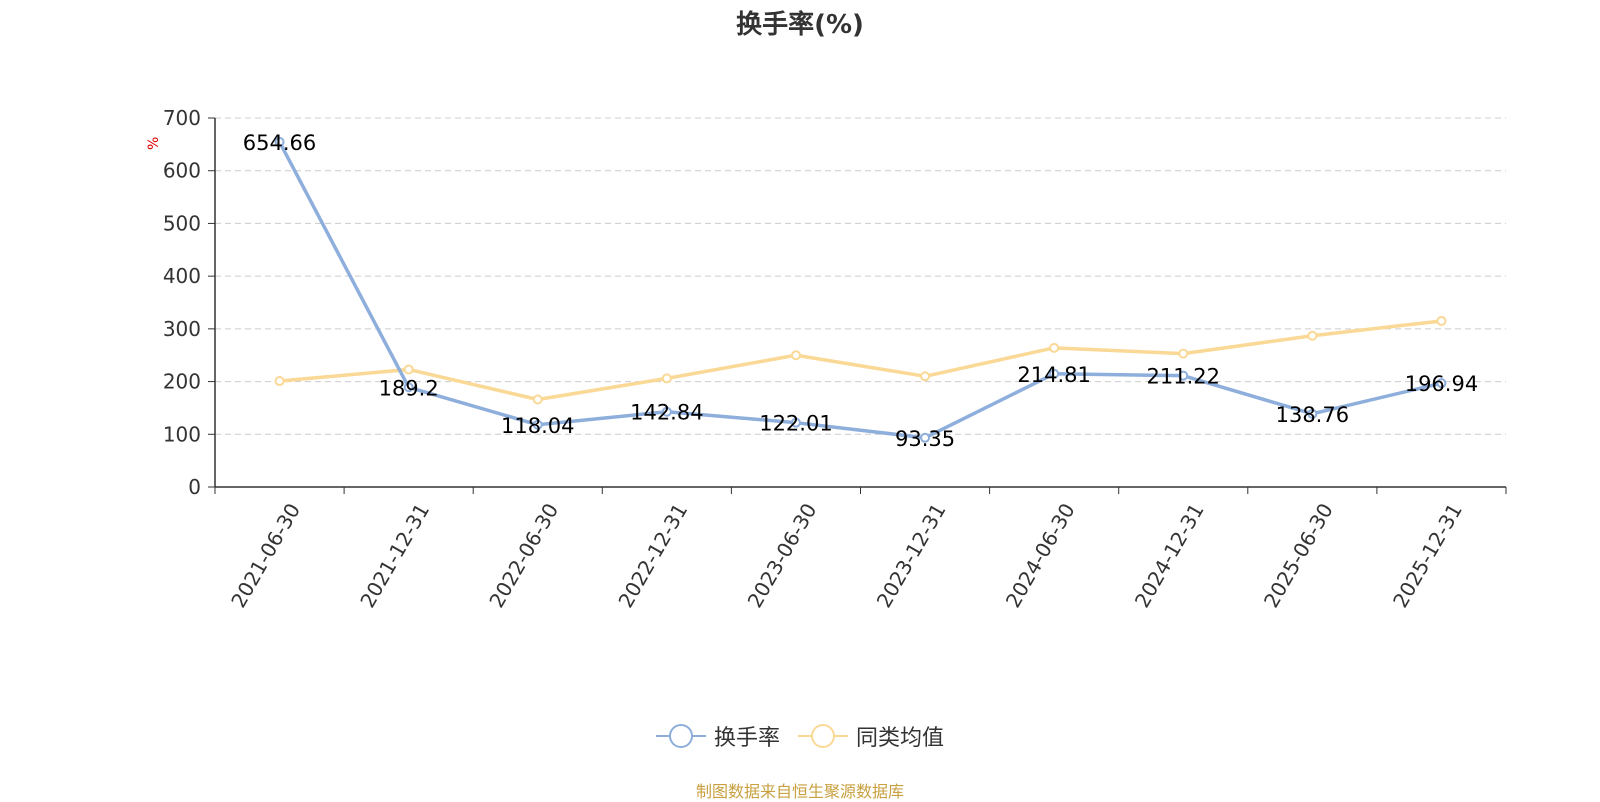  I want to click on data-label: 214.81, so click(1053, 375).